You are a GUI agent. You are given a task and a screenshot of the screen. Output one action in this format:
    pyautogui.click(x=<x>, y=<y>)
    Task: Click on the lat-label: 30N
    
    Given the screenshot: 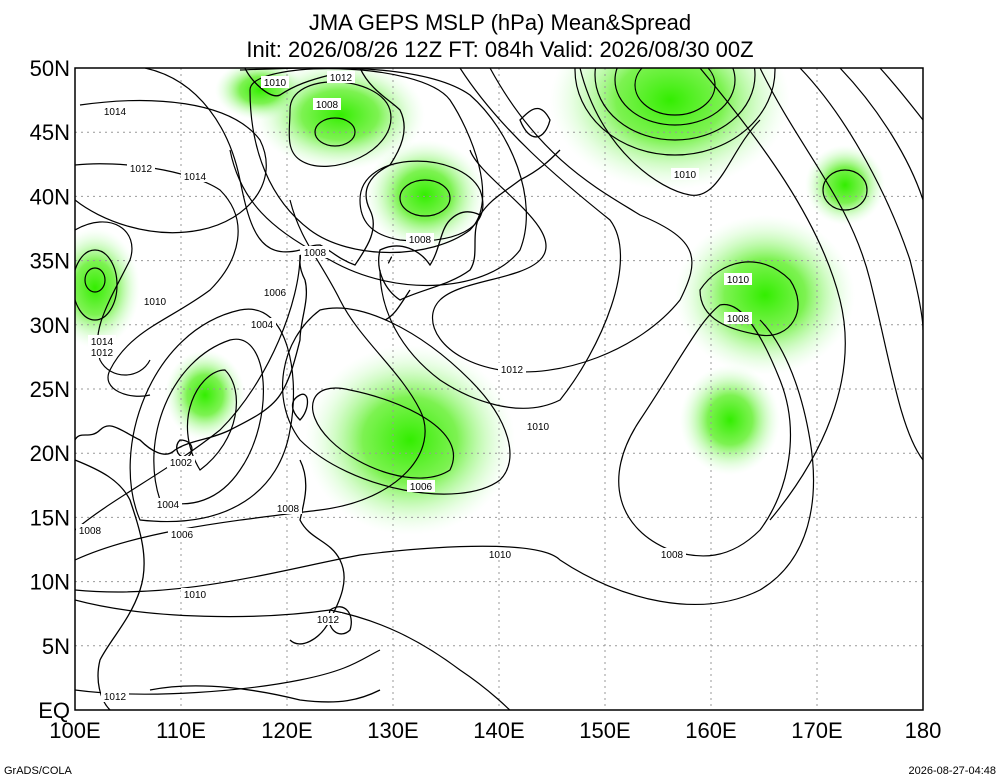 What is the action you would take?
    pyautogui.click(x=50, y=325)
    